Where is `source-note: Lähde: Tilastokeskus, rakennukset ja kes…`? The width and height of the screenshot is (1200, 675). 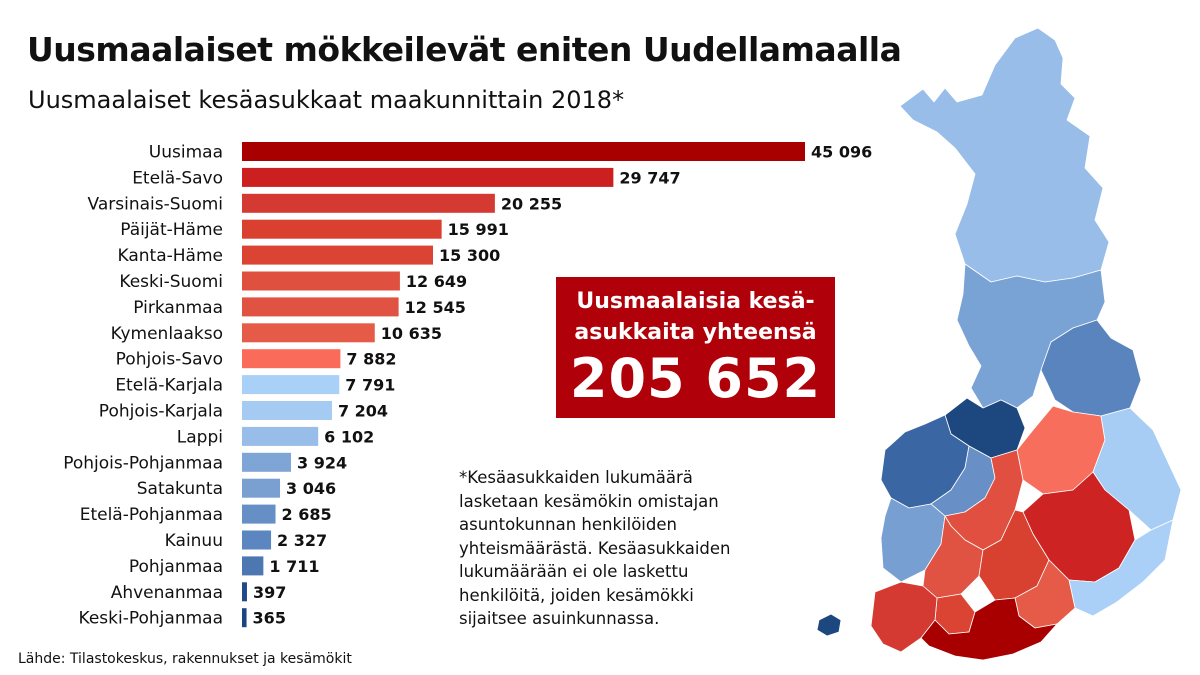
source-note: Lähde: Tilastokeskus, rakennukset ja kes… is located at coordinates (185, 659).